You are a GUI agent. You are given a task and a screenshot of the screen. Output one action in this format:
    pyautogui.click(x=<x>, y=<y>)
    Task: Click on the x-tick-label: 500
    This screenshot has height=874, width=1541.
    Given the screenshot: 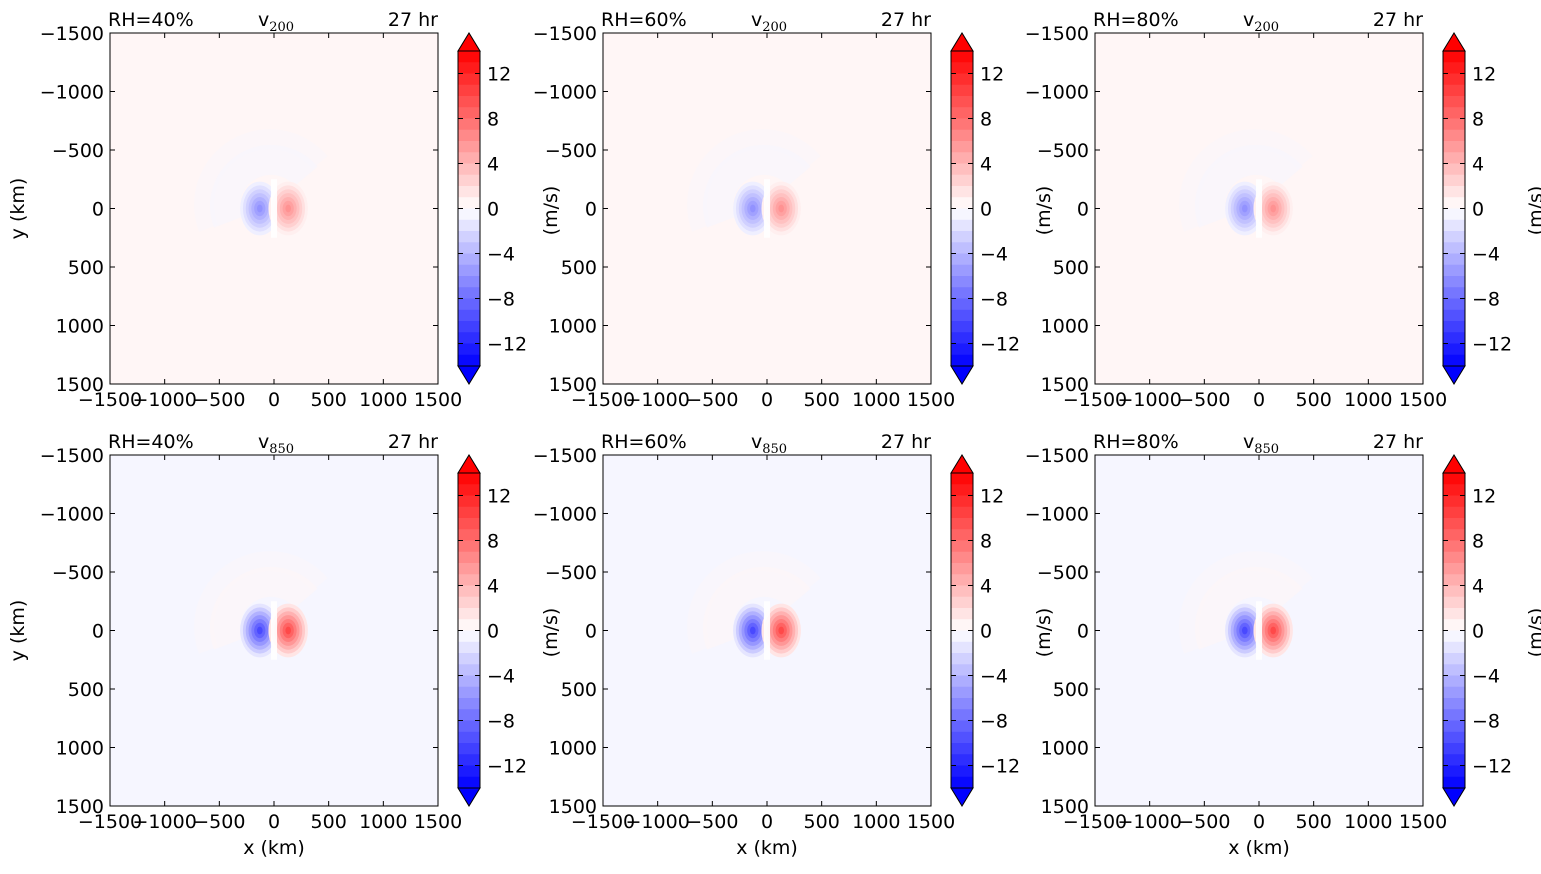 What is the action you would take?
    pyautogui.click(x=1314, y=822)
    